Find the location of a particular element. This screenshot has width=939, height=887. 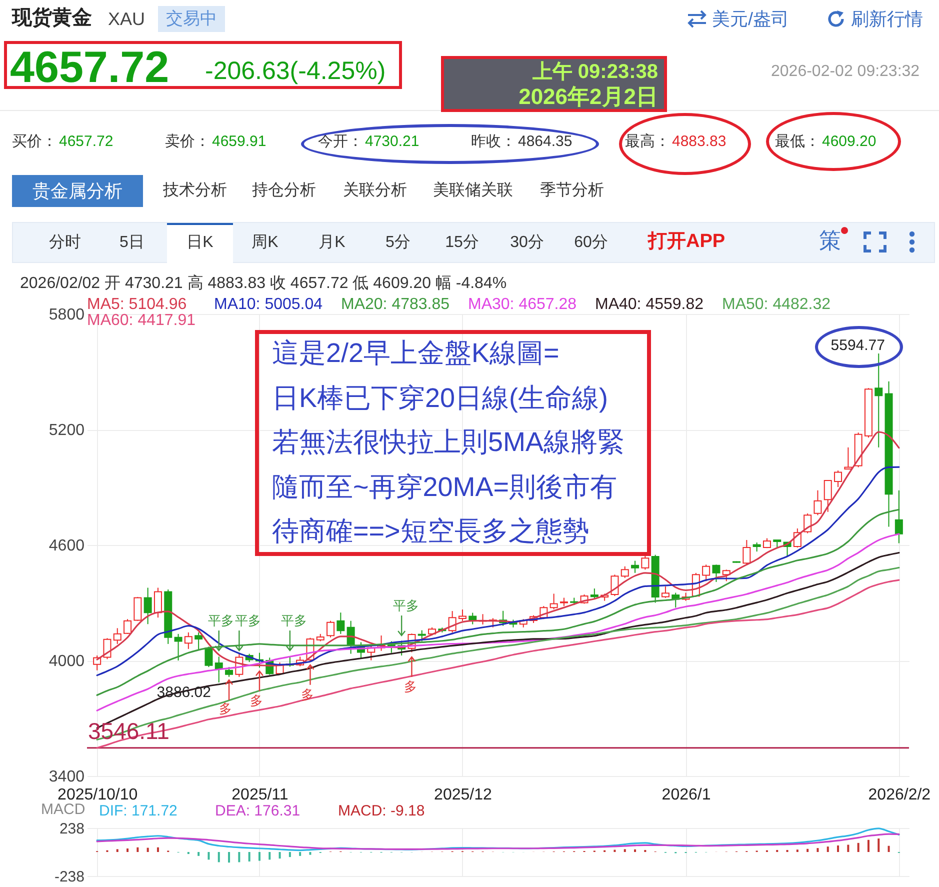

text: 季节分析 is located at coordinates (572, 191).